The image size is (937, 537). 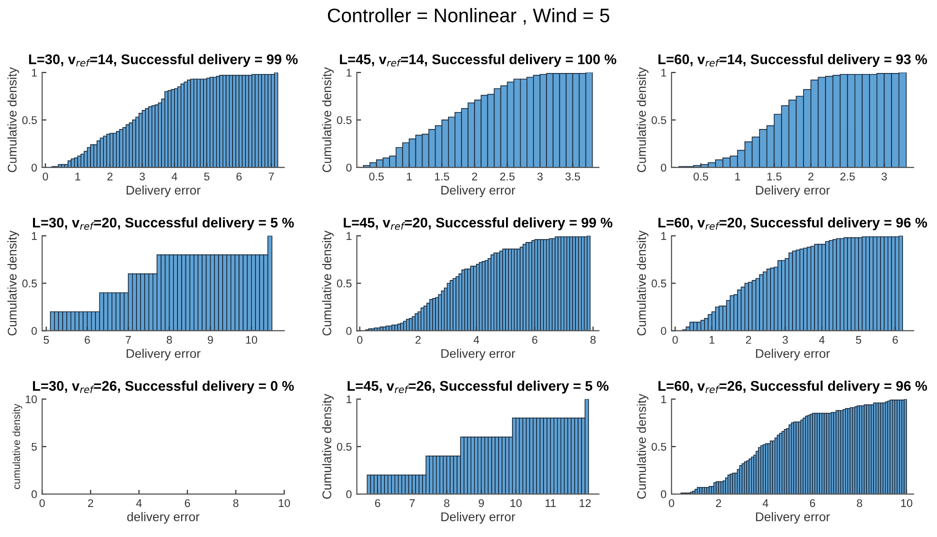 I want to click on y-tick-label: 5, so click(x=34, y=446).